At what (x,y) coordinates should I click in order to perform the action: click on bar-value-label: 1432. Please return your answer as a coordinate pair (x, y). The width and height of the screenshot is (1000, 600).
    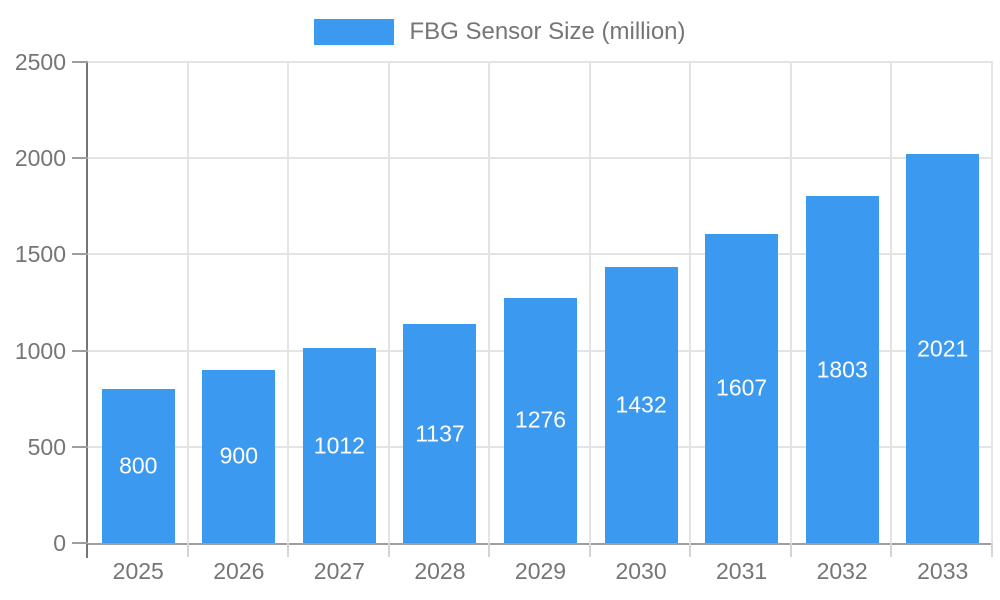
    Looking at the image, I should click on (641, 404).